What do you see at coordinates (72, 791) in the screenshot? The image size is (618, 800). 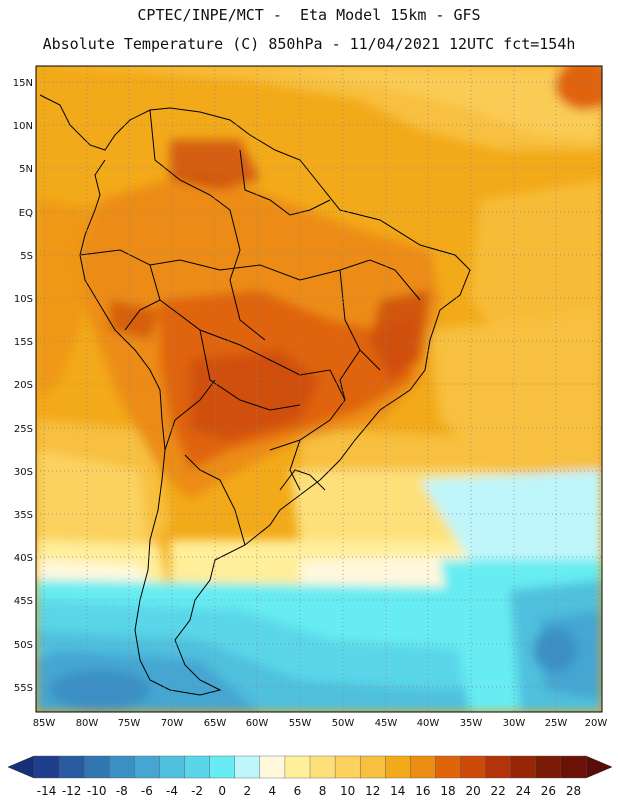 I see `colorbar-tick-label: -12` at bounding box center [72, 791].